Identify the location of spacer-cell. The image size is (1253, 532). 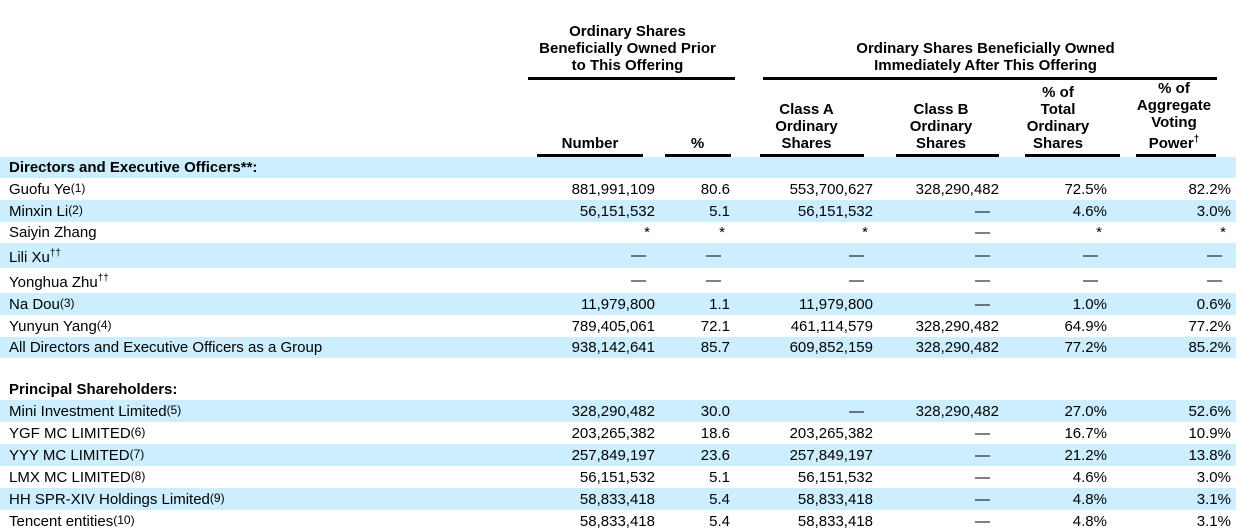
(626, 368).